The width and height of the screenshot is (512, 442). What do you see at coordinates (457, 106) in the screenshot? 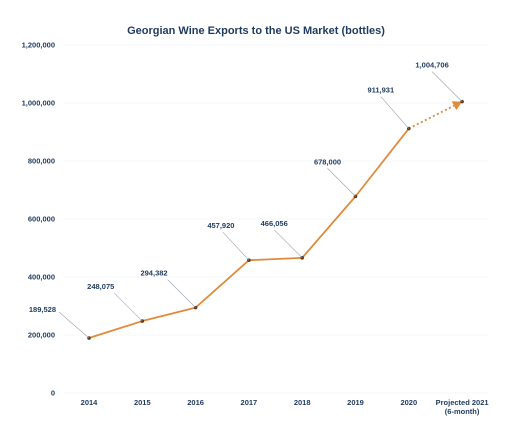
I see `projection-arrowhead` at bounding box center [457, 106].